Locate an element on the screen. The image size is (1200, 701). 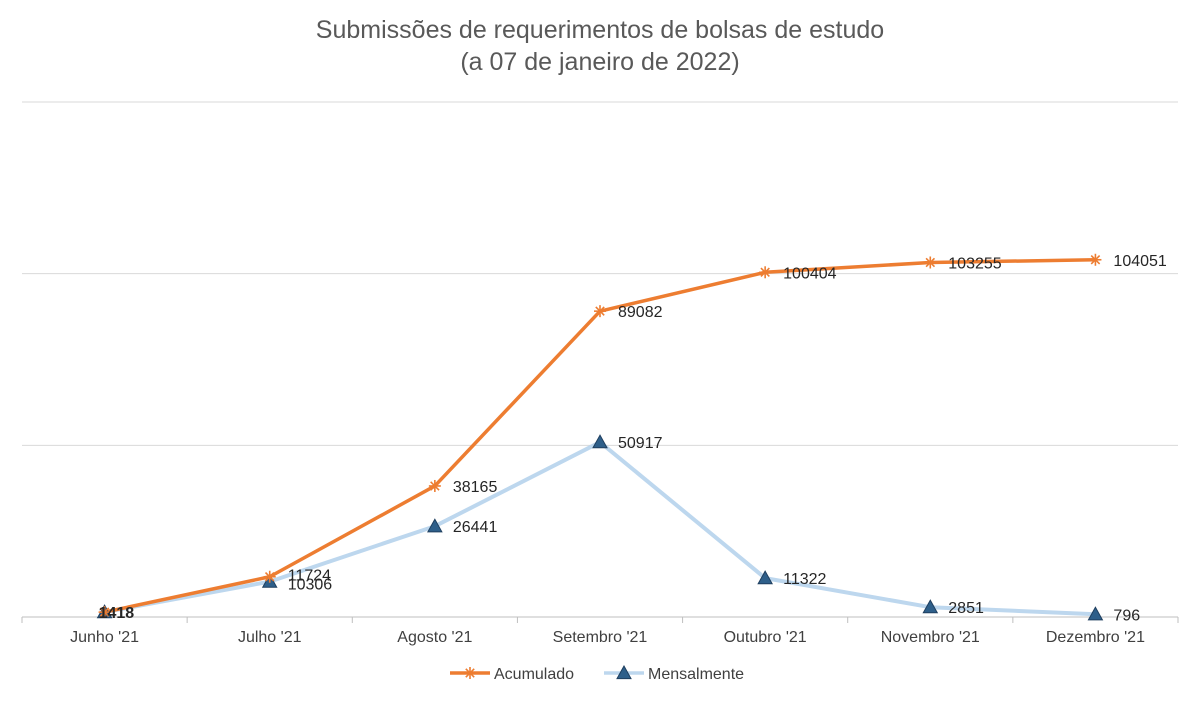
x-tick-label: Setembro '21 is located at coordinates (600, 637).